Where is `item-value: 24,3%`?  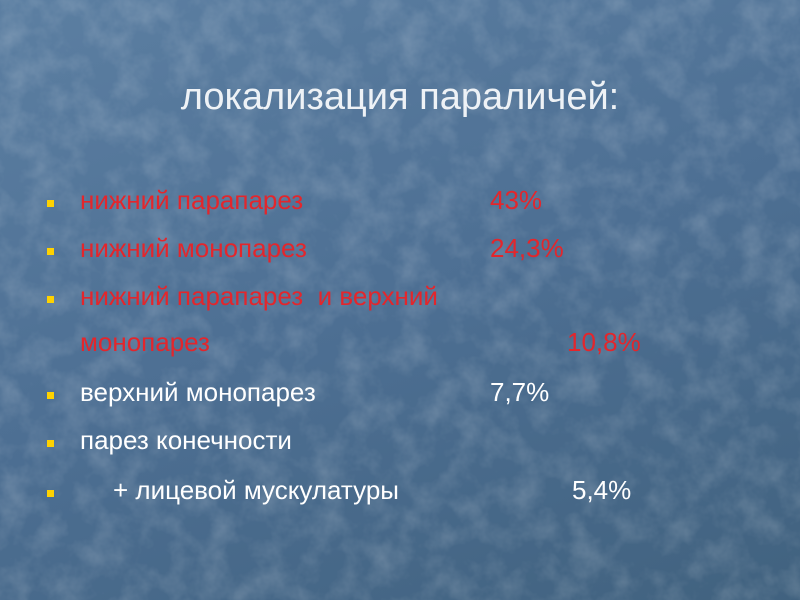 item-value: 24,3% is located at coordinates (527, 248).